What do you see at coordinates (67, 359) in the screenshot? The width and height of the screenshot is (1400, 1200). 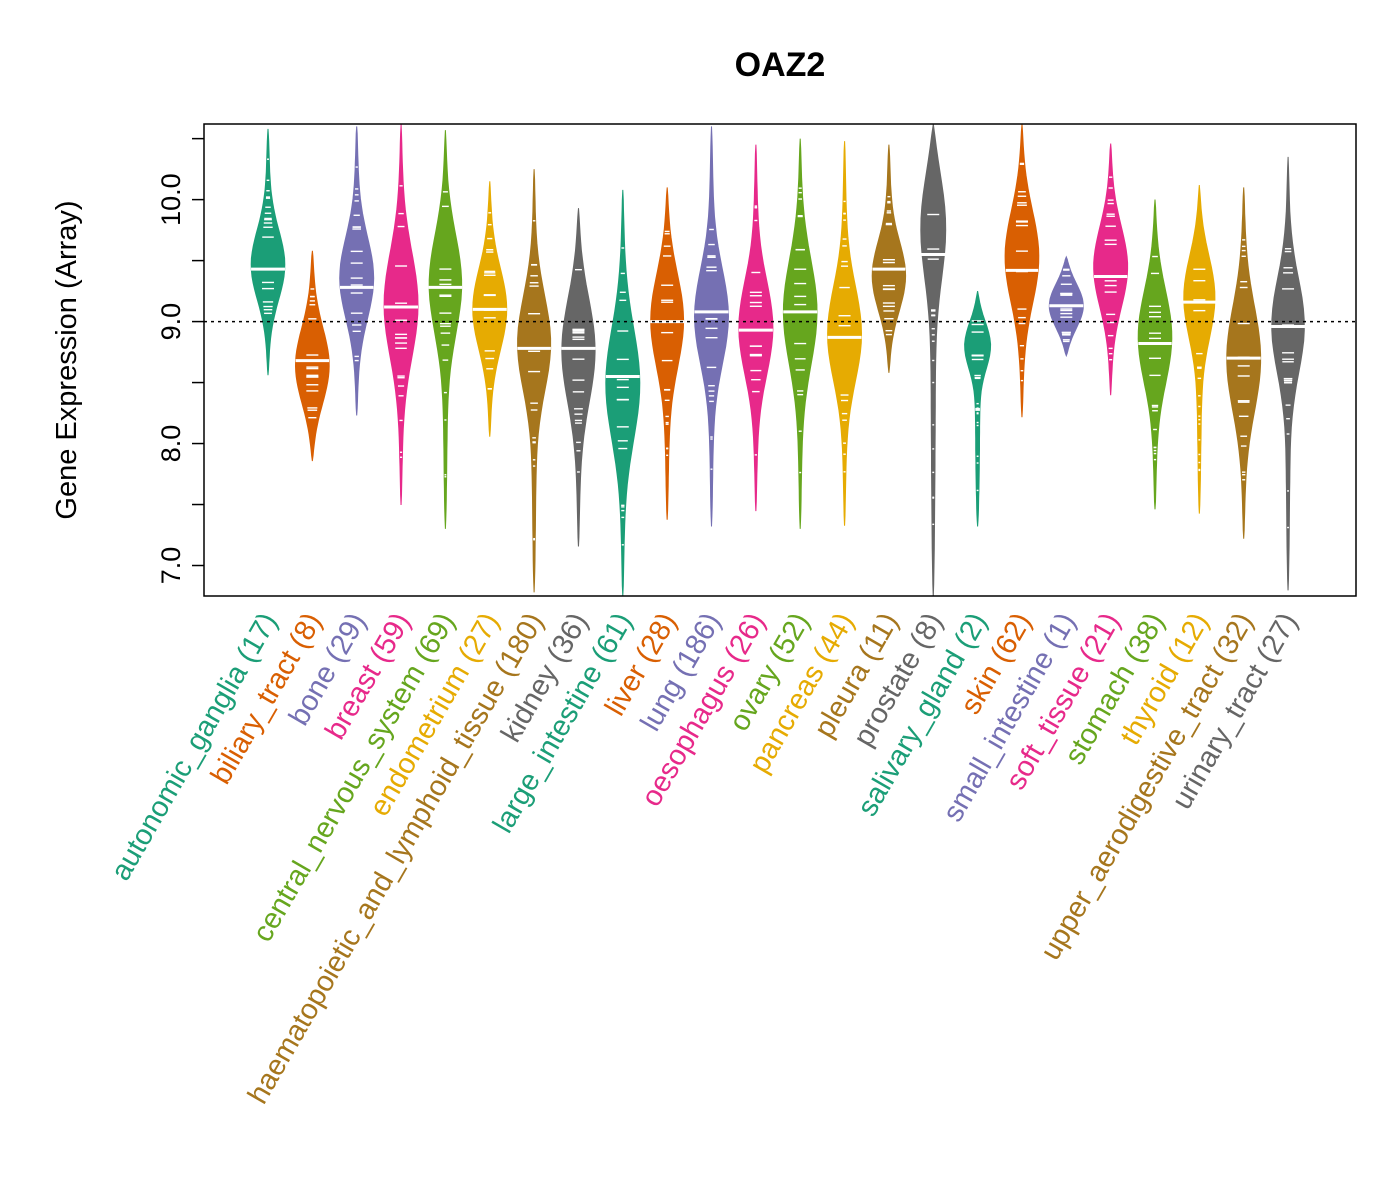 I see `y-axis-label: Gene Expression (Array)` at bounding box center [67, 359].